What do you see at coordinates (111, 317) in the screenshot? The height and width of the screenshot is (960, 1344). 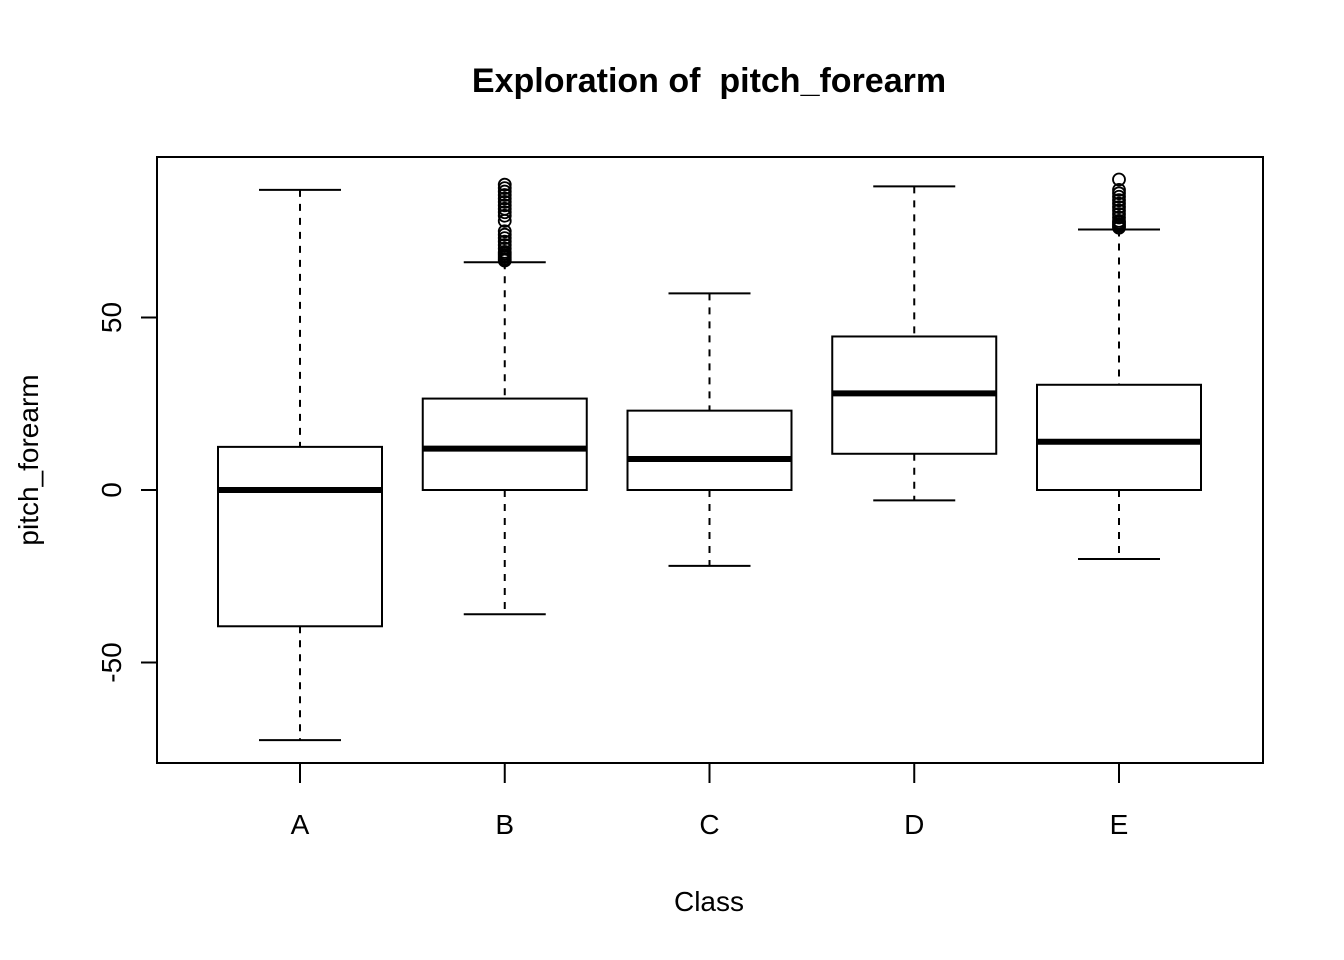 I see `y-tick-label: 50` at bounding box center [111, 317].